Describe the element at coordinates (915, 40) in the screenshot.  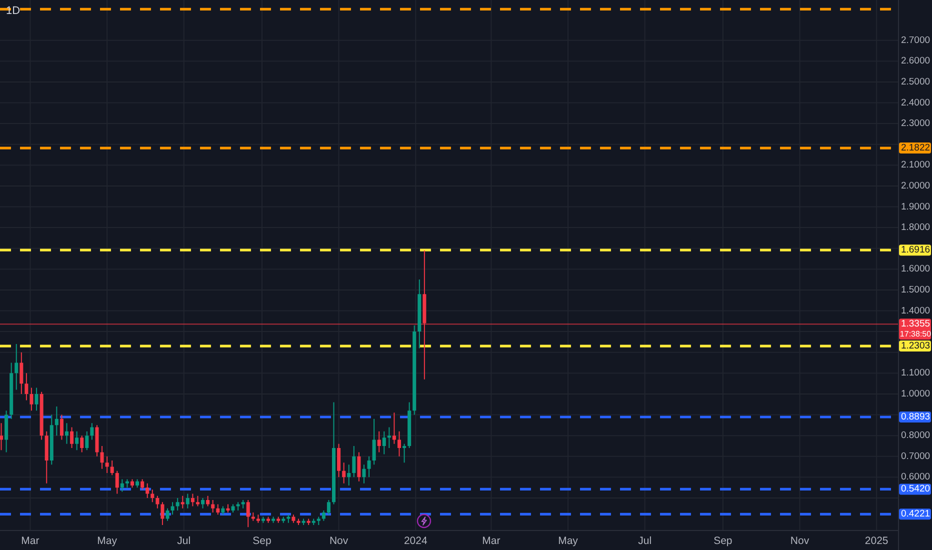
I see `y-tick-label: 2.7000` at that location.